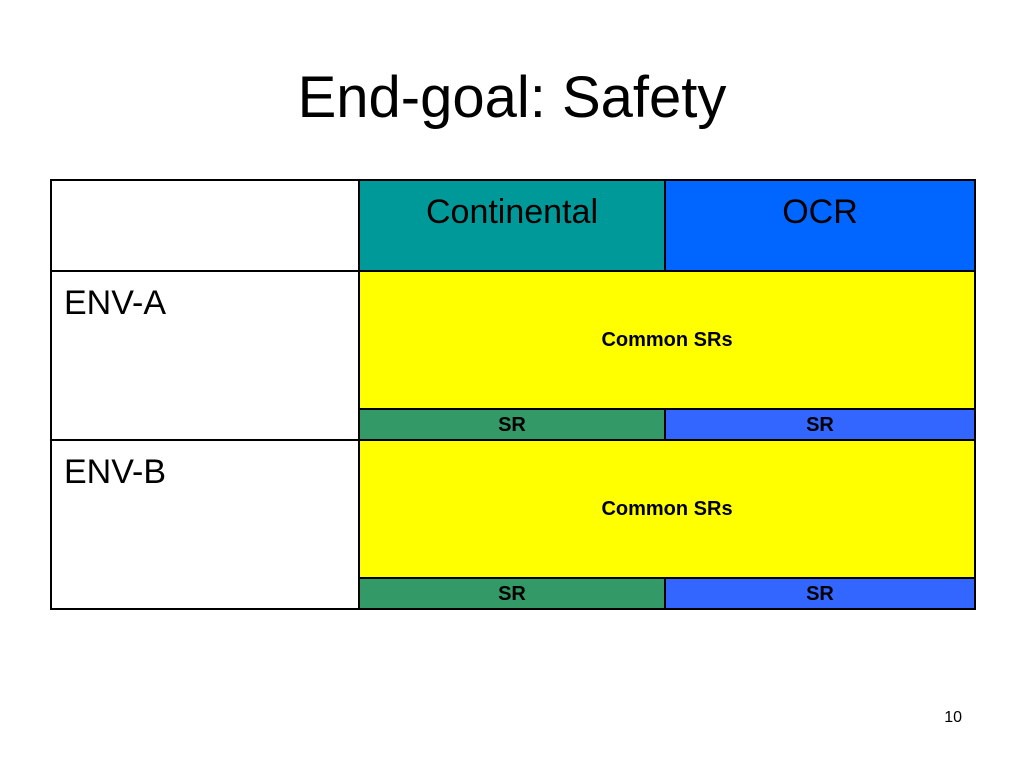  I want to click on env-b-label: ENV-B, so click(205, 524).